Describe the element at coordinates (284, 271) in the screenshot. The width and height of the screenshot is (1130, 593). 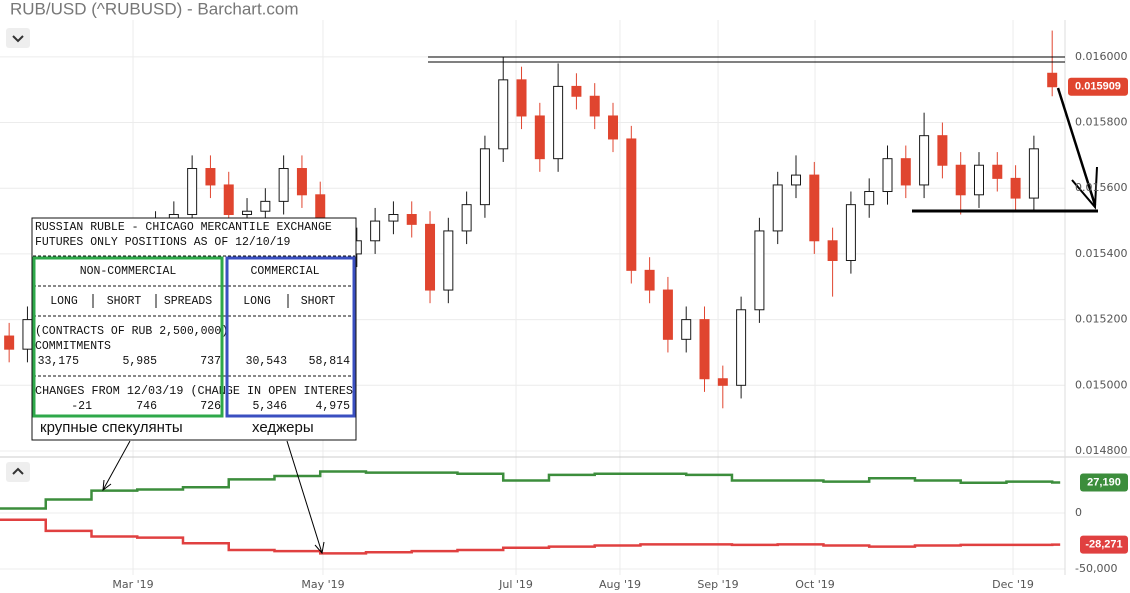
I see `group-header: COMMERCIAL` at that location.